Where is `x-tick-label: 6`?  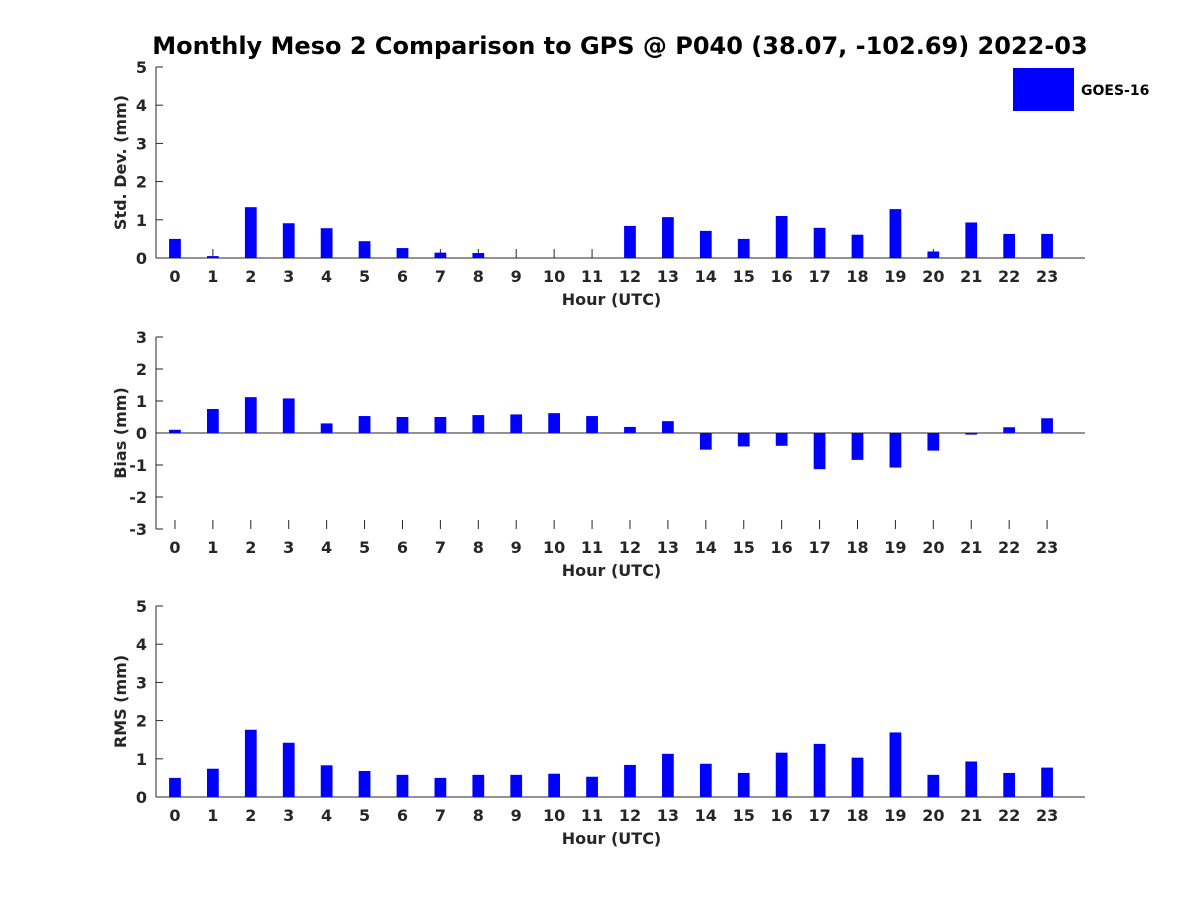
x-tick-label: 6 is located at coordinates (402, 547).